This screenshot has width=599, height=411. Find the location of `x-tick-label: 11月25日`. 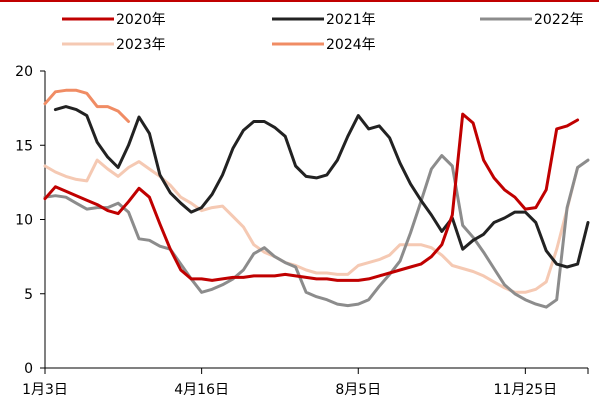

x-tick-label: 11月25日 is located at coordinates (526, 390).